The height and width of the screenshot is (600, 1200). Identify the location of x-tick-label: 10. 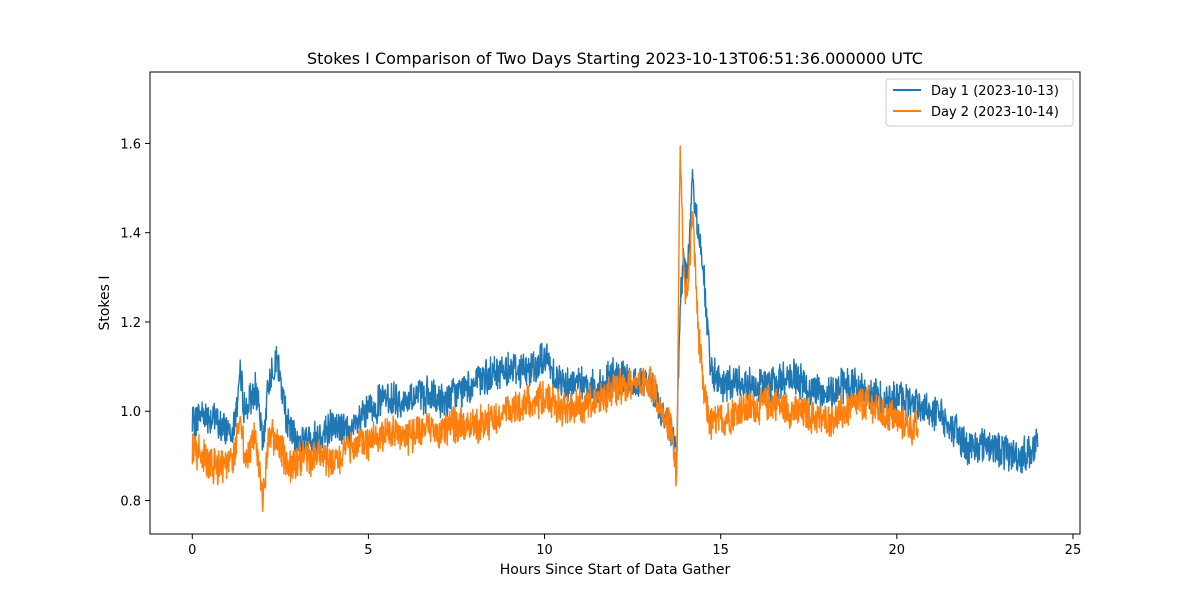
(544, 550).